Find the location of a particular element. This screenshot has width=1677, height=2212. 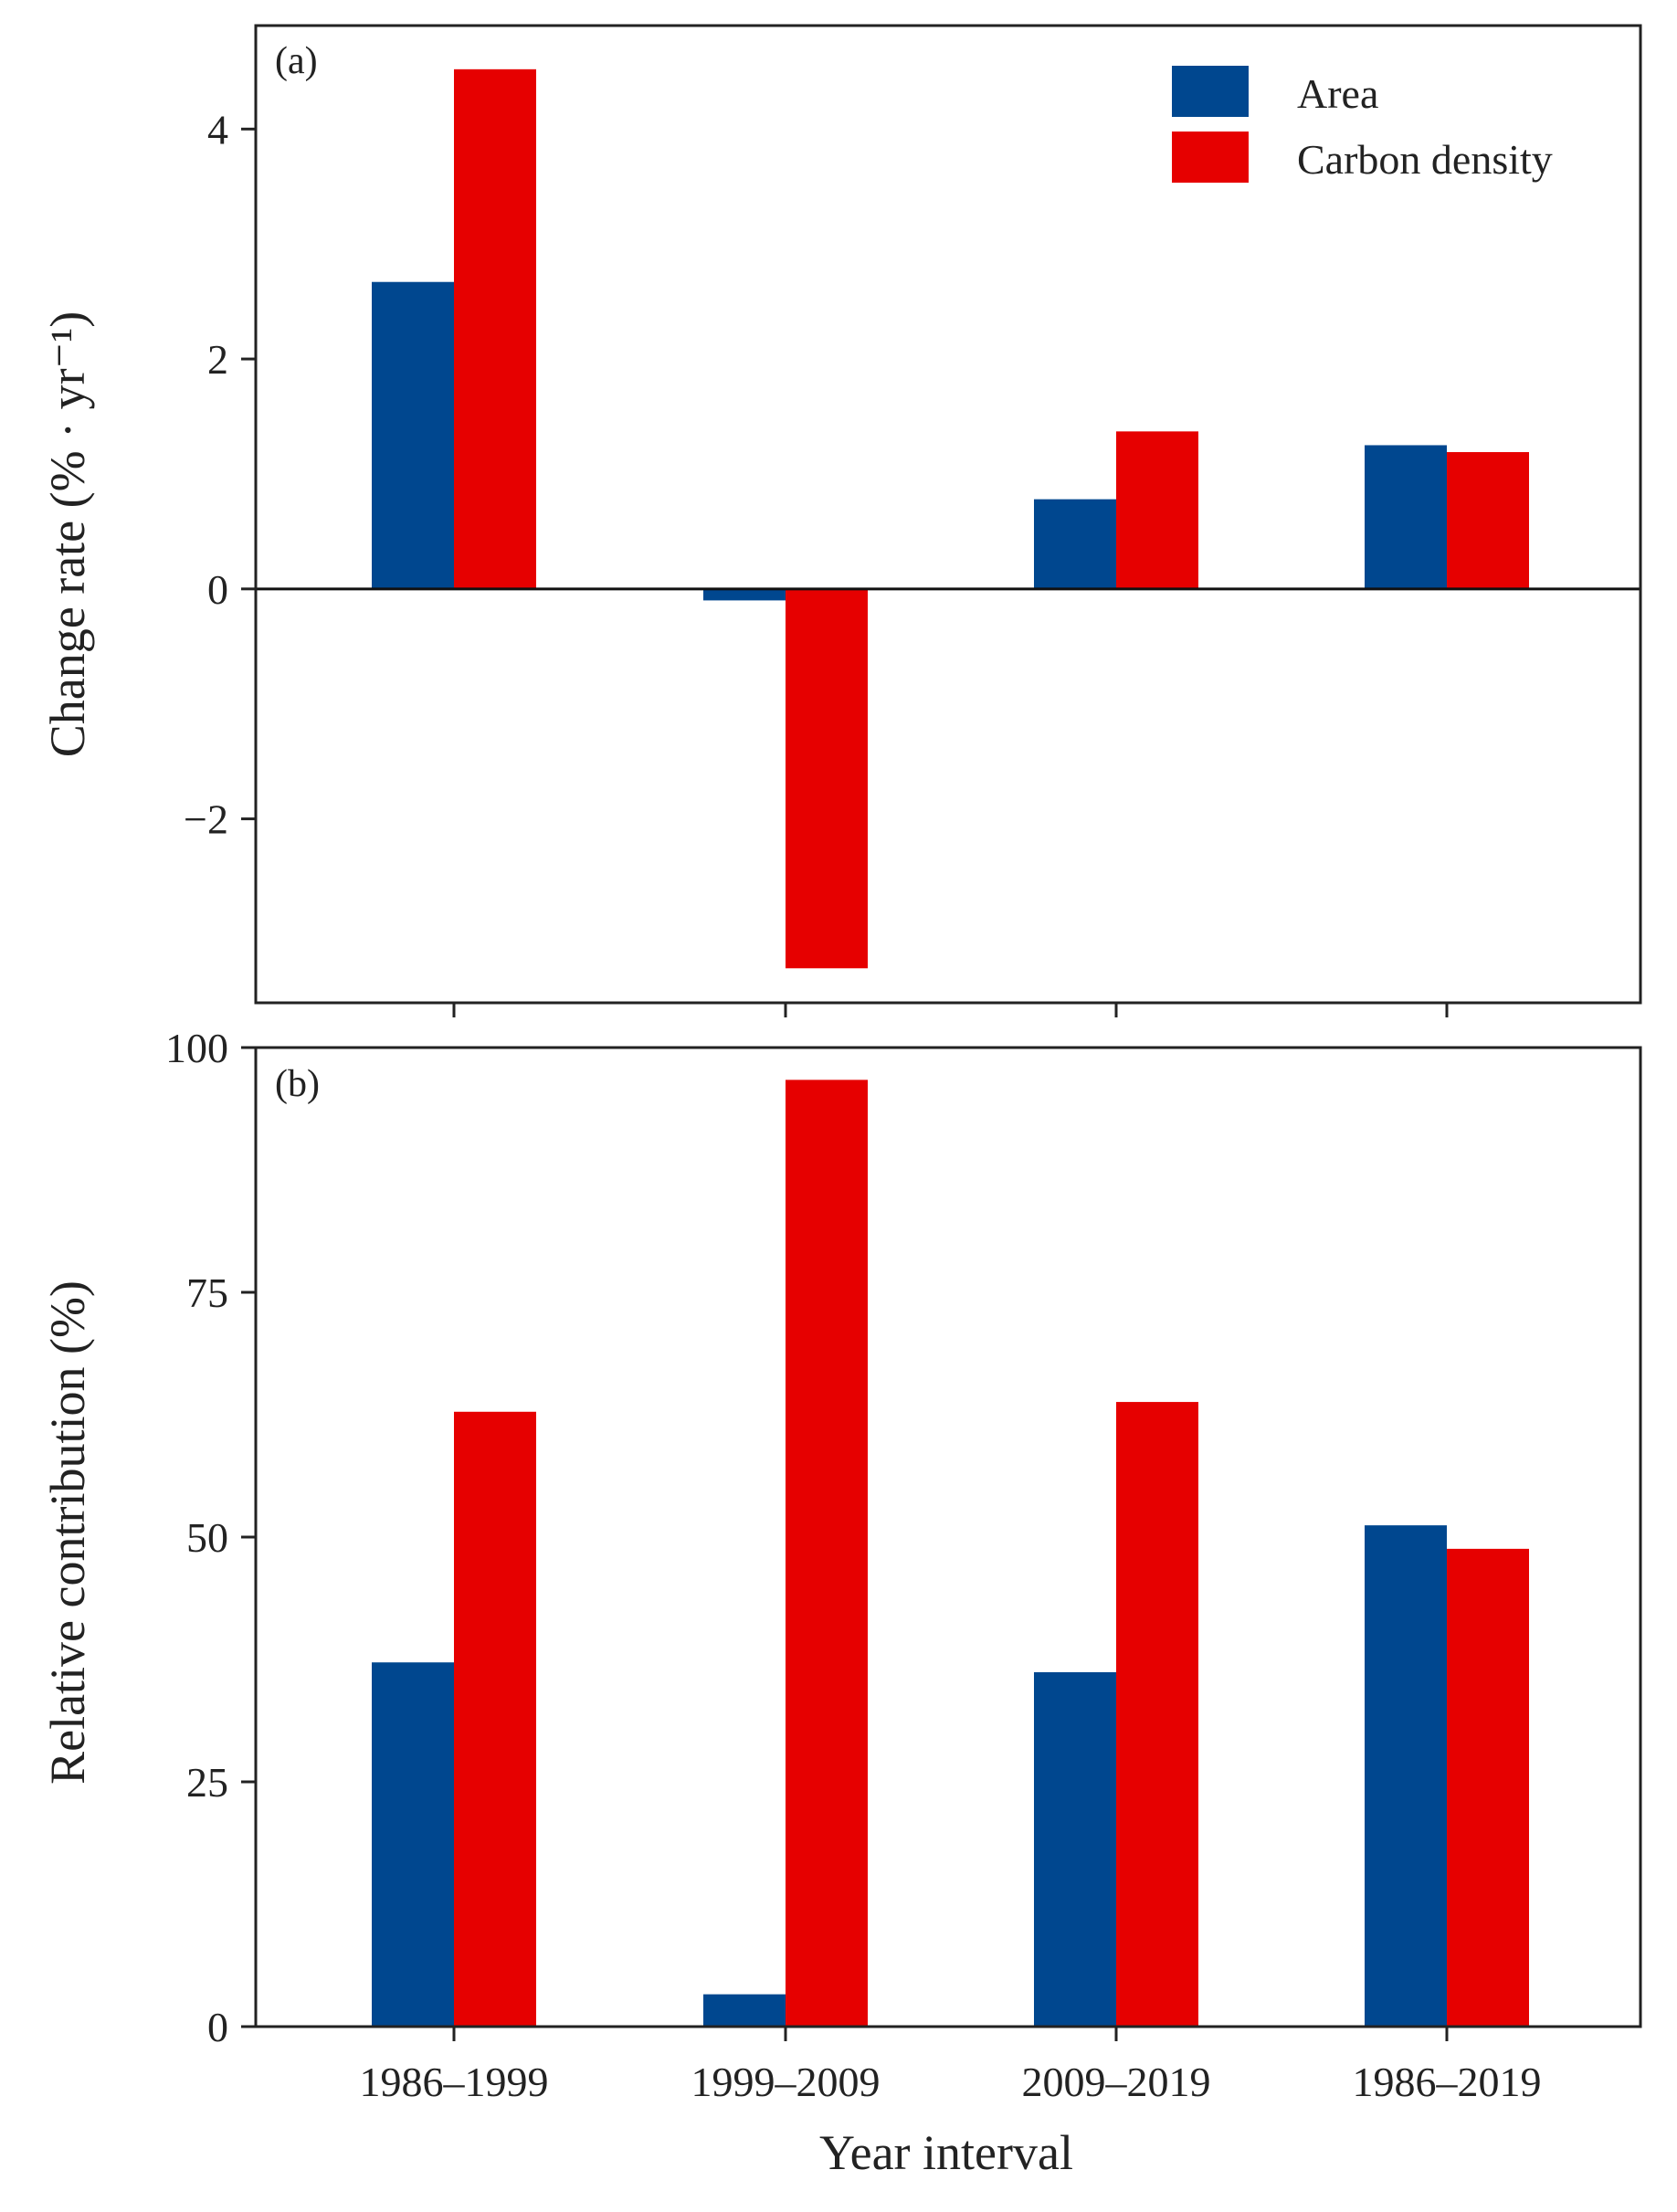

y-tick-label: 100 is located at coordinates (196, 1048).